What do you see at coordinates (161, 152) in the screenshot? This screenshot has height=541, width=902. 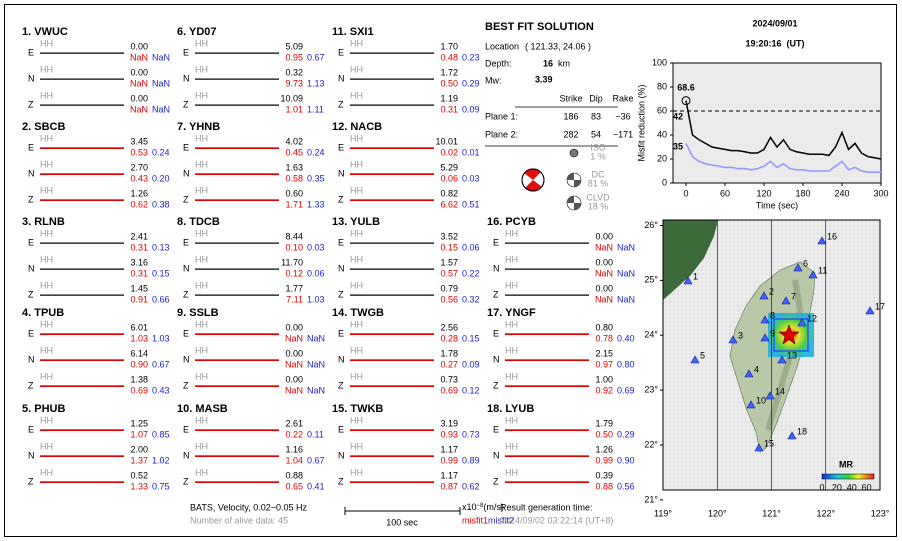 I see `misfit2: 0.24` at bounding box center [161, 152].